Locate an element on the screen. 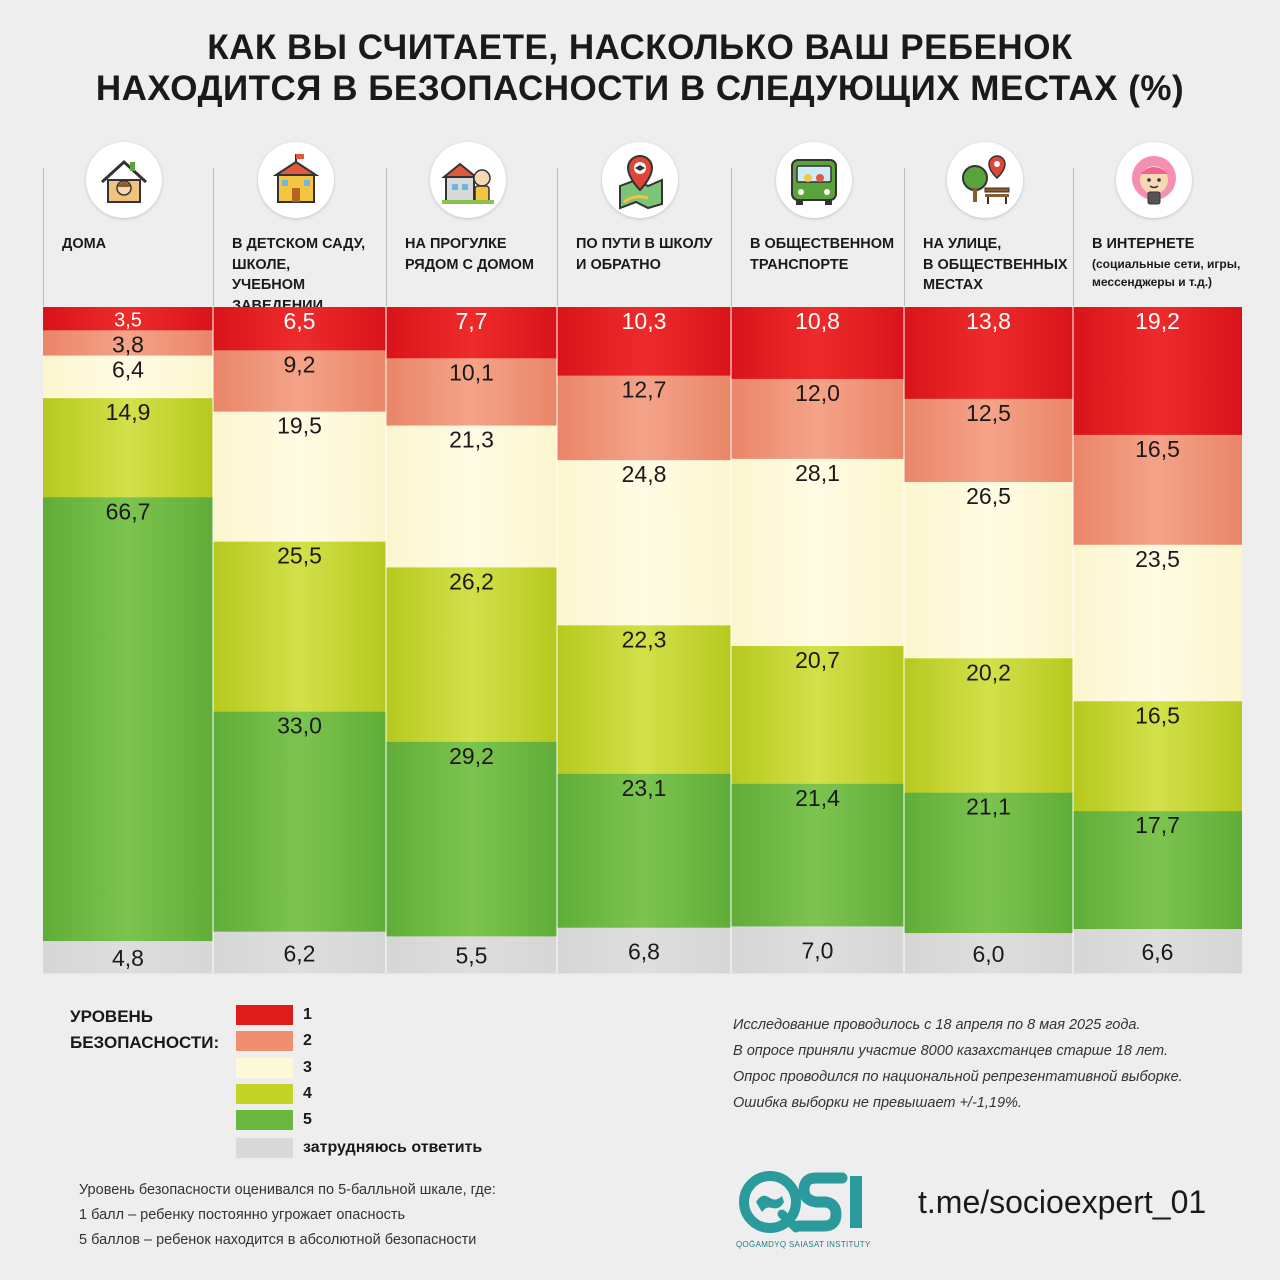  data-label: 16,5 is located at coordinates (1157, 715).